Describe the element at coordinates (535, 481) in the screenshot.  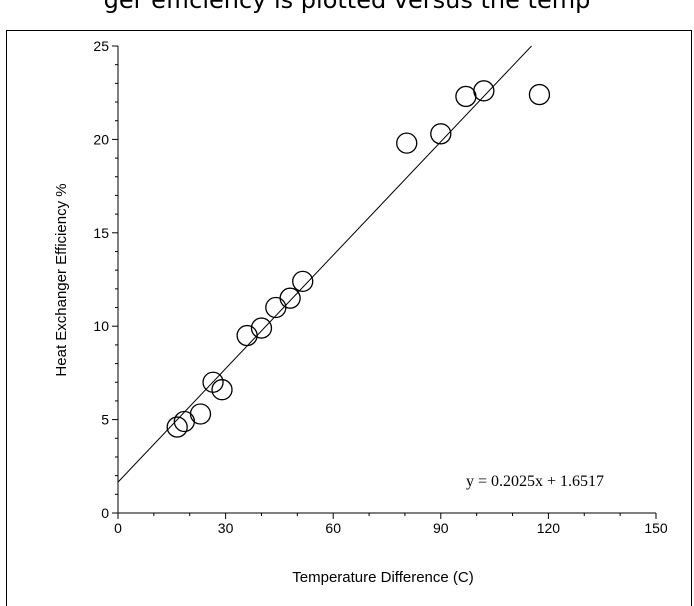
I see `trendline-equation: y = 0.2025x + 1.6517` at that location.